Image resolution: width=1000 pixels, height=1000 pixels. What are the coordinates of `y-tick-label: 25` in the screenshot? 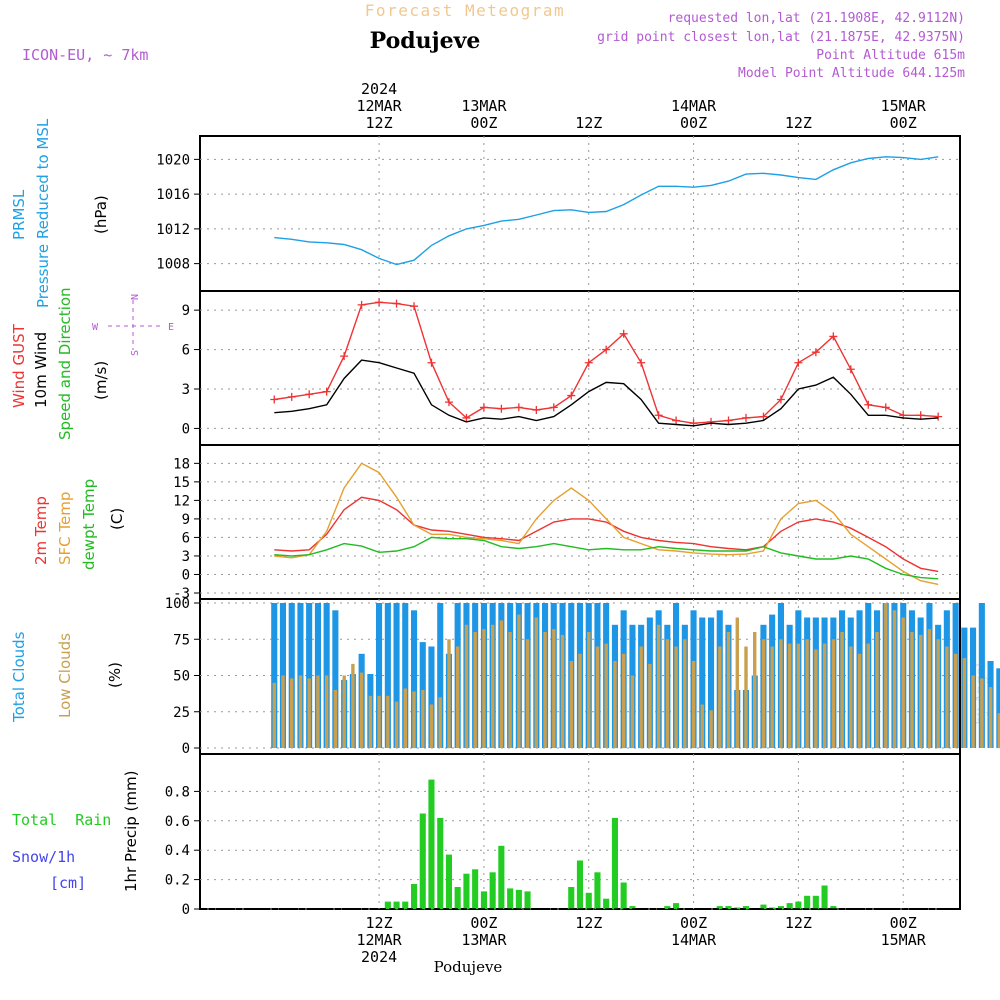 It's located at (181, 713).